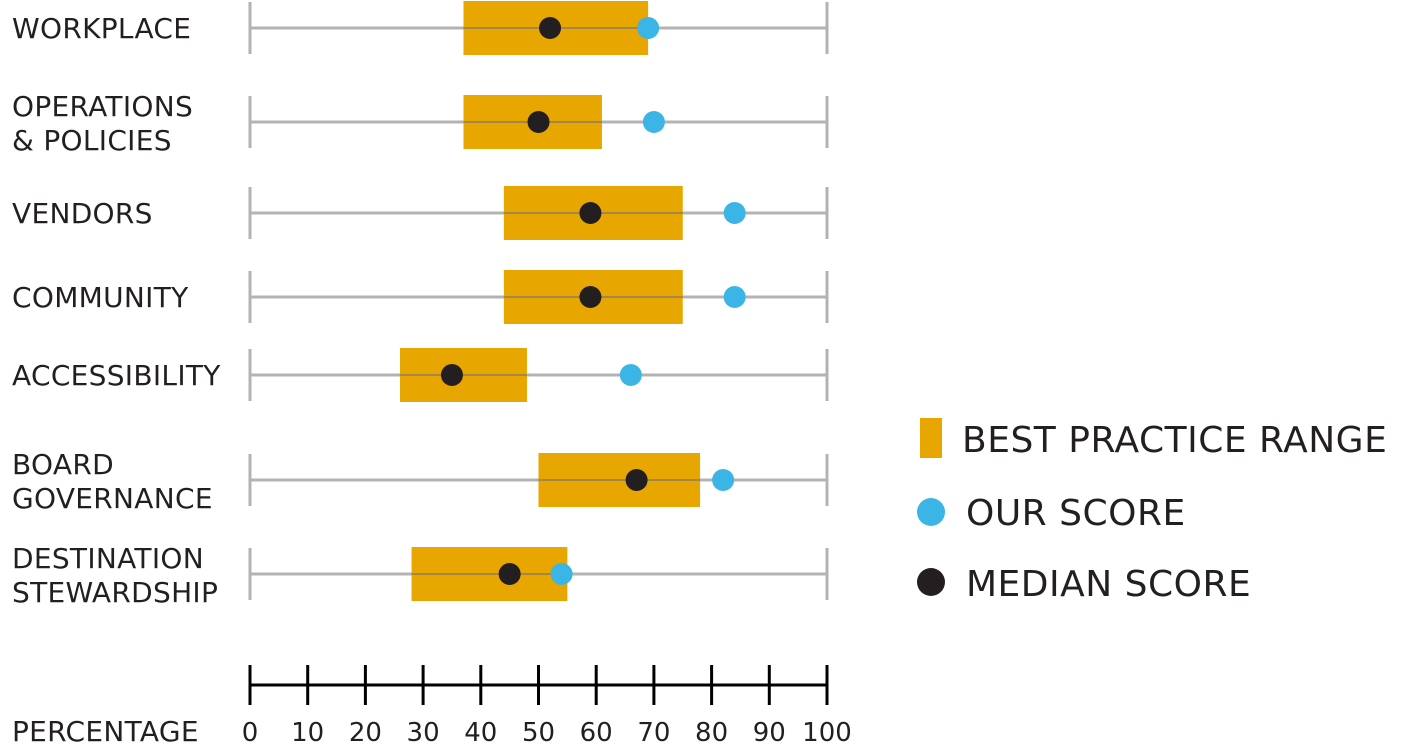  What do you see at coordinates (538, 732) in the screenshot?
I see `x-tick-label: 50` at bounding box center [538, 732].